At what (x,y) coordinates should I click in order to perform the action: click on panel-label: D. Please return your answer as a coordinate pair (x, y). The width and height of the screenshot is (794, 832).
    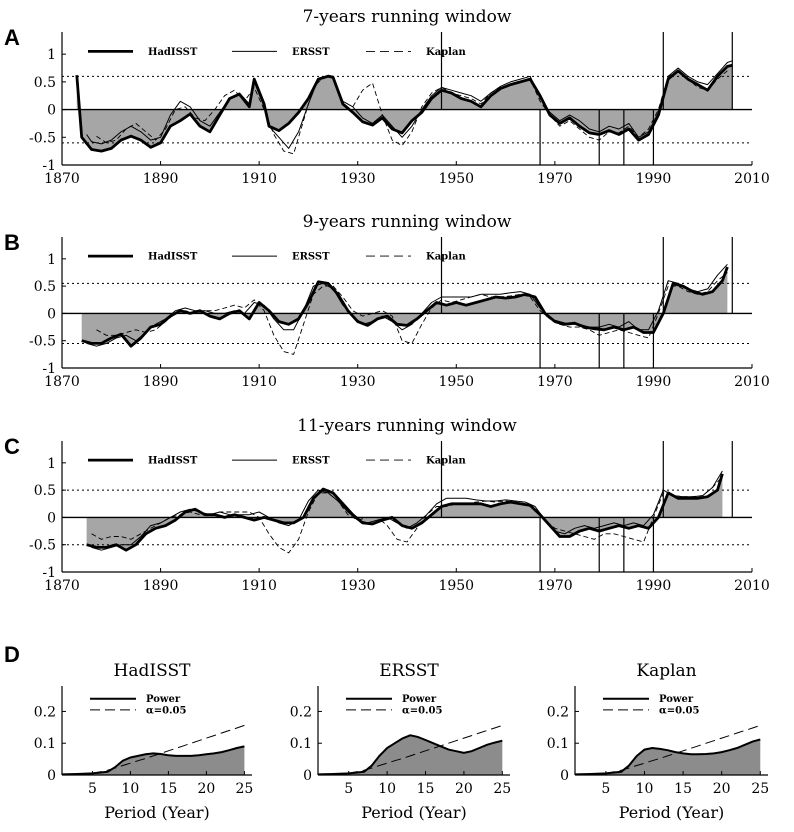
    Looking at the image, I should click on (12, 654).